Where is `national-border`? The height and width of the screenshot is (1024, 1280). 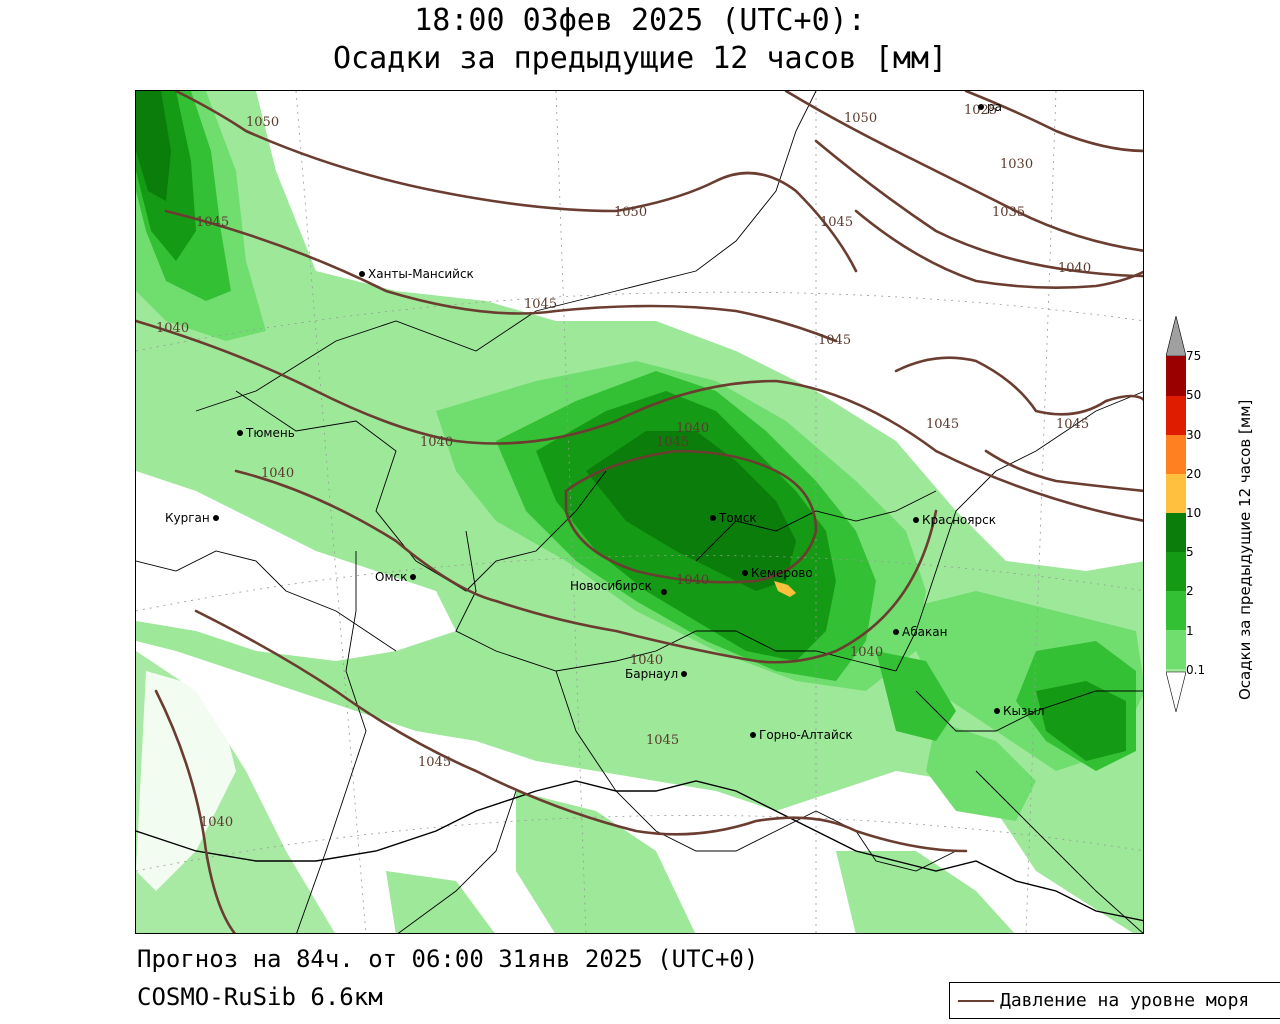 national-border is located at coordinates (639, 851).